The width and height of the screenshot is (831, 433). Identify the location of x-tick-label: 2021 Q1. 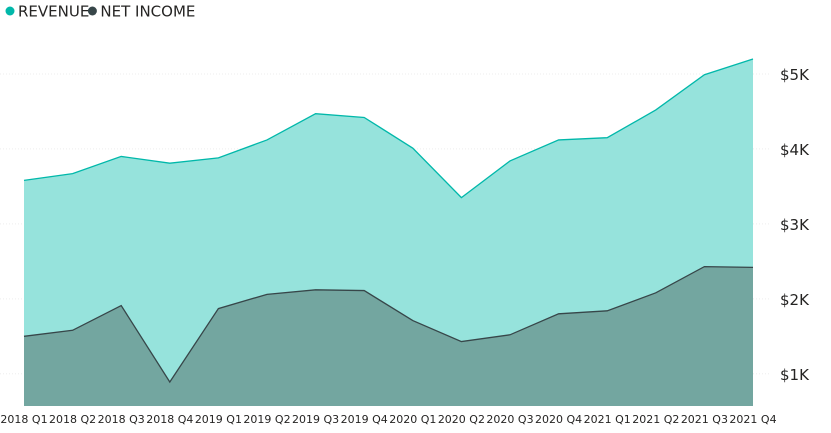
(607, 419).